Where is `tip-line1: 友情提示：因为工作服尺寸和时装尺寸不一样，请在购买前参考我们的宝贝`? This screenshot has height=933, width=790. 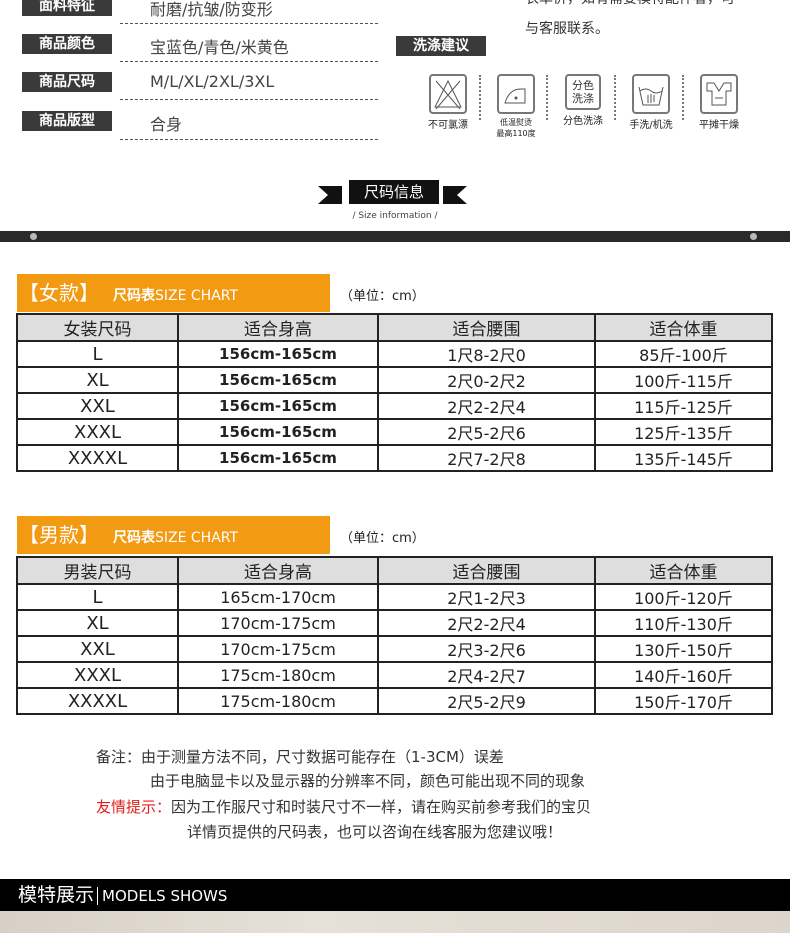
tip-line1: 友情提示：因为工作服尺寸和时装尺寸不一样，请在购买前参考我们的宝贝 is located at coordinates (344, 807).